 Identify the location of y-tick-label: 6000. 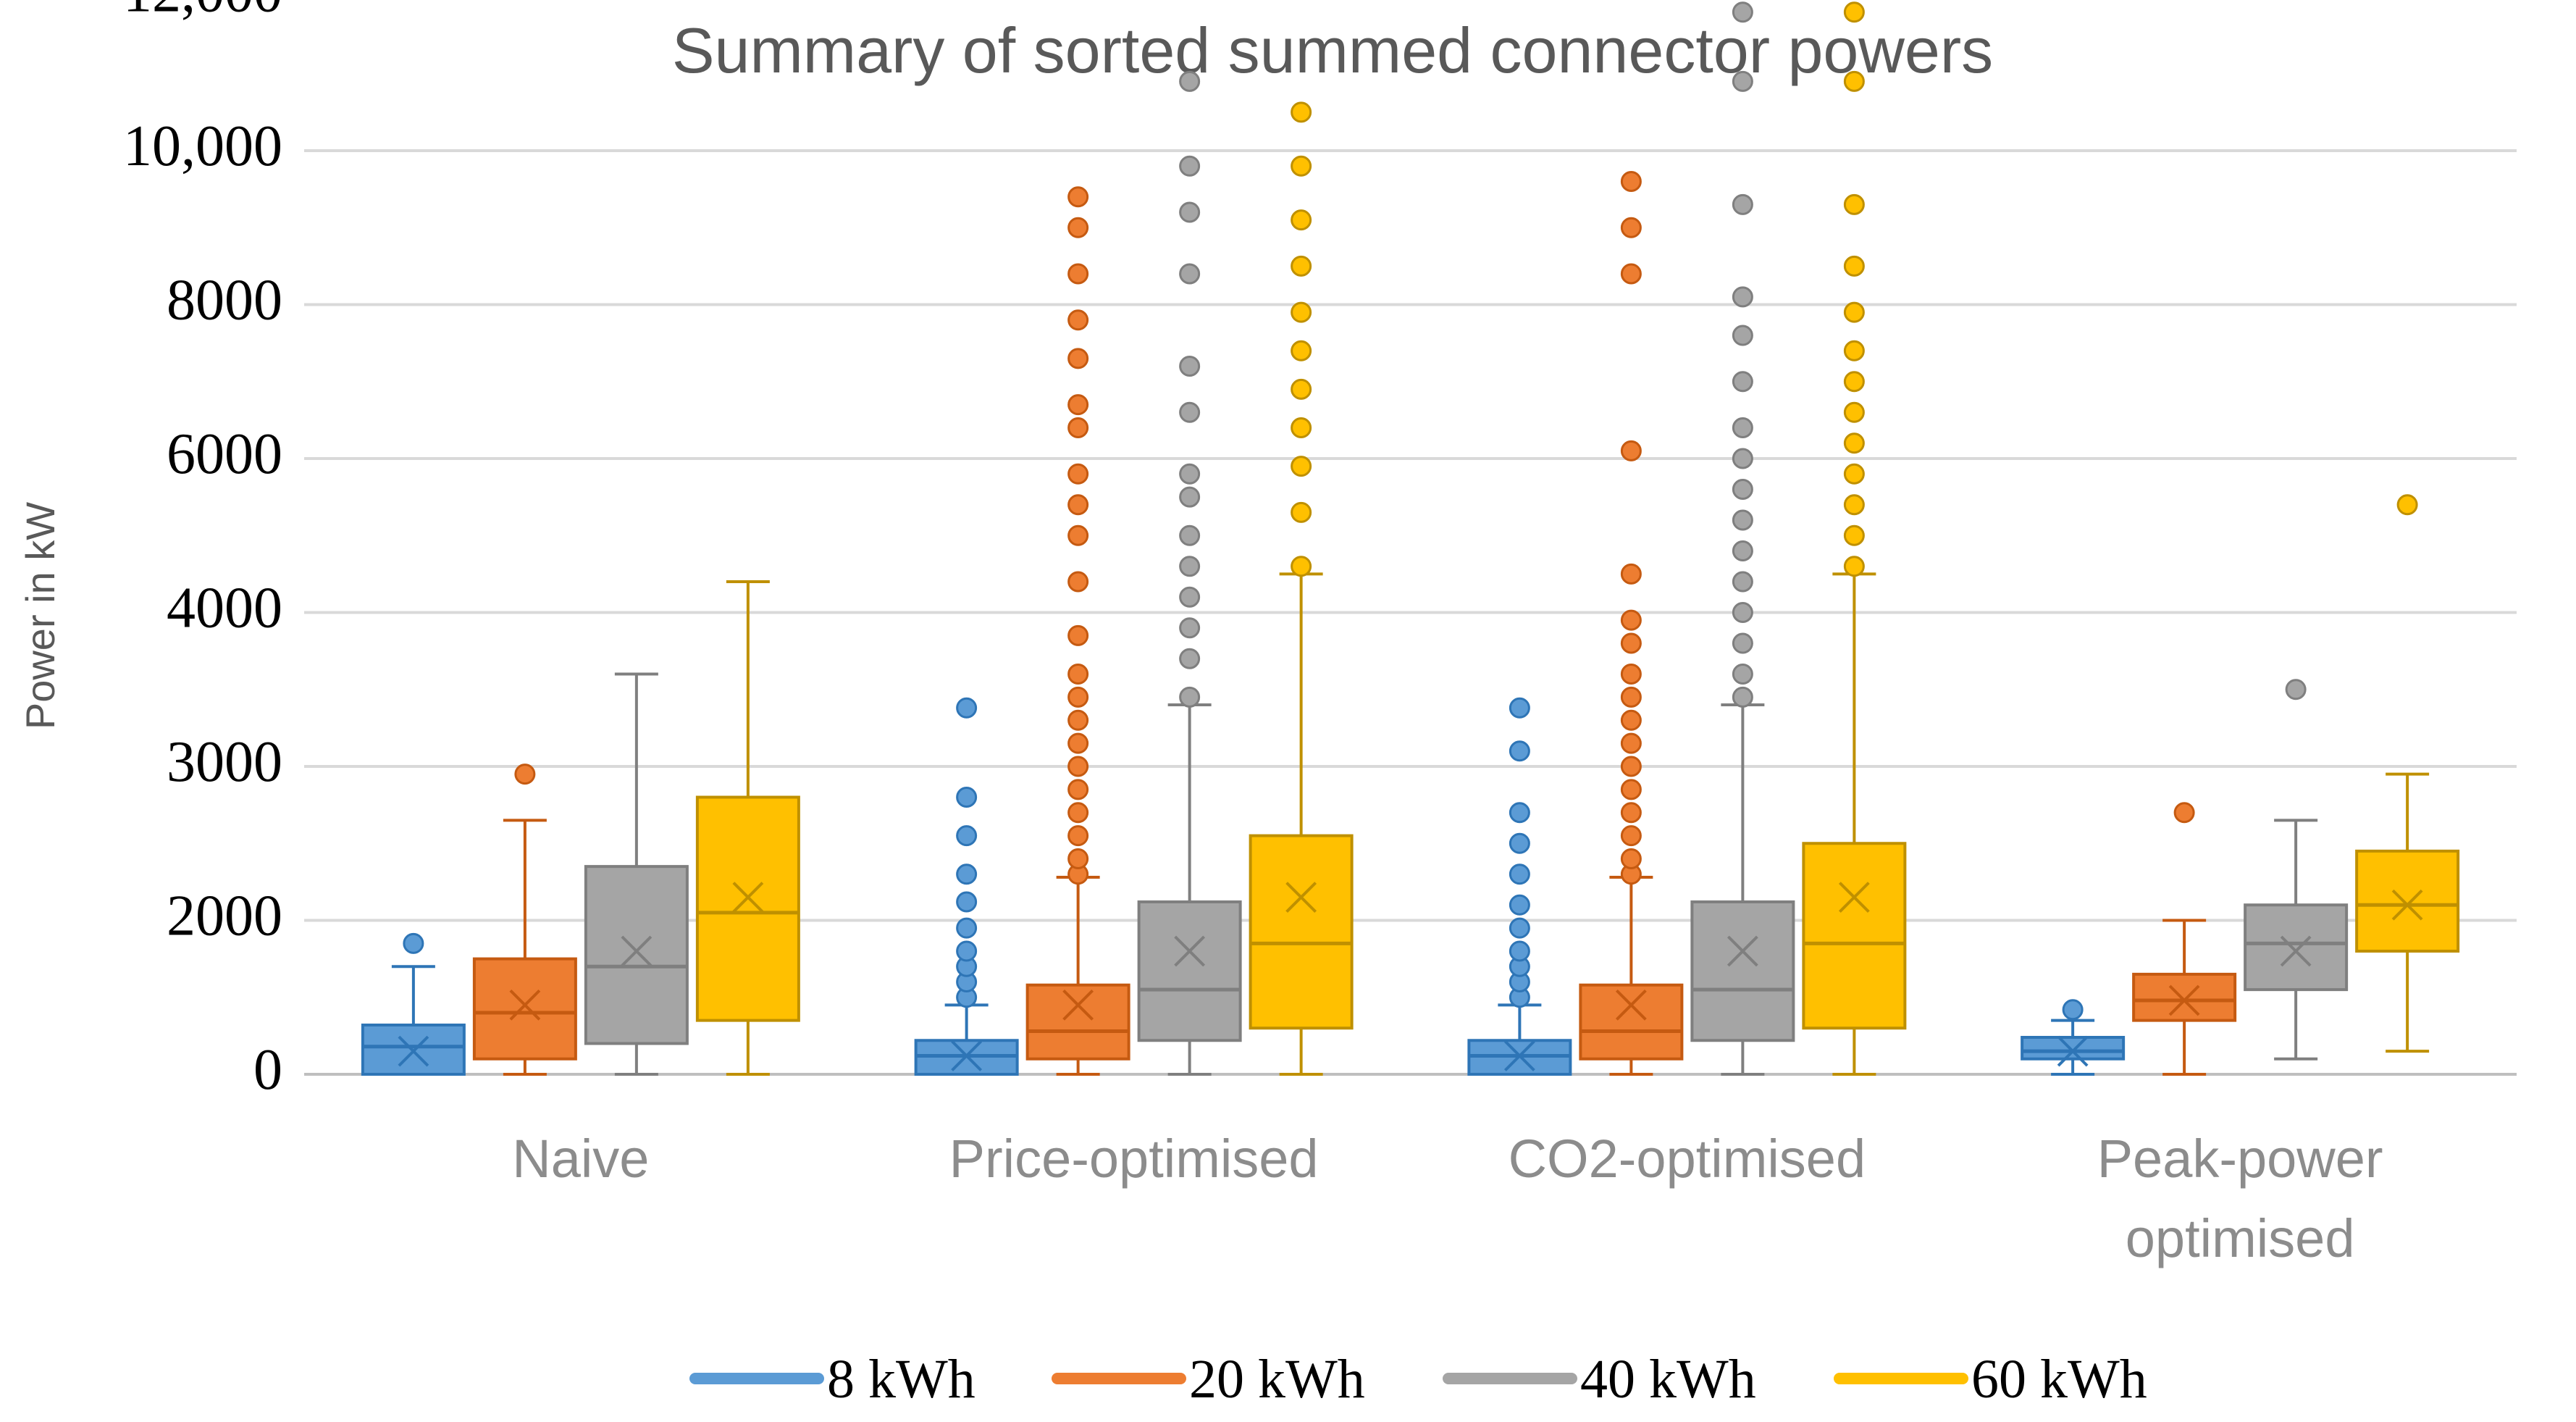
(224, 454).